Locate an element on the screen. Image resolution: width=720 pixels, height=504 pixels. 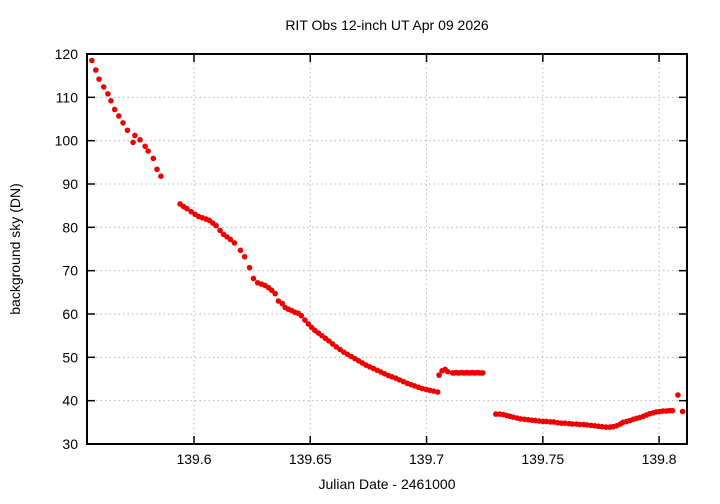
chart-title: RIT Obs 12-inch UT Apr 09 2026 is located at coordinates (387, 25).